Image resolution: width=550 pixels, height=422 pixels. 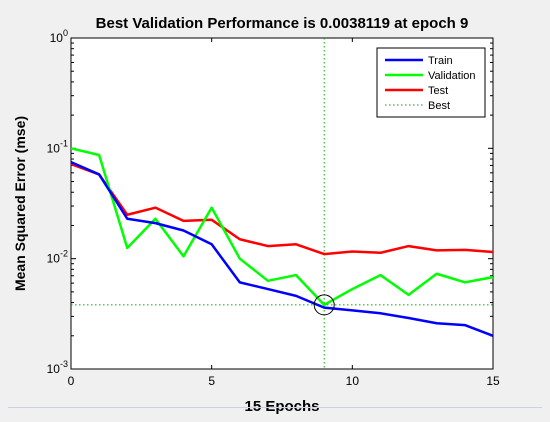 What do you see at coordinates (439, 106) in the screenshot?
I see `legend-label-best: Best` at bounding box center [439, 106].